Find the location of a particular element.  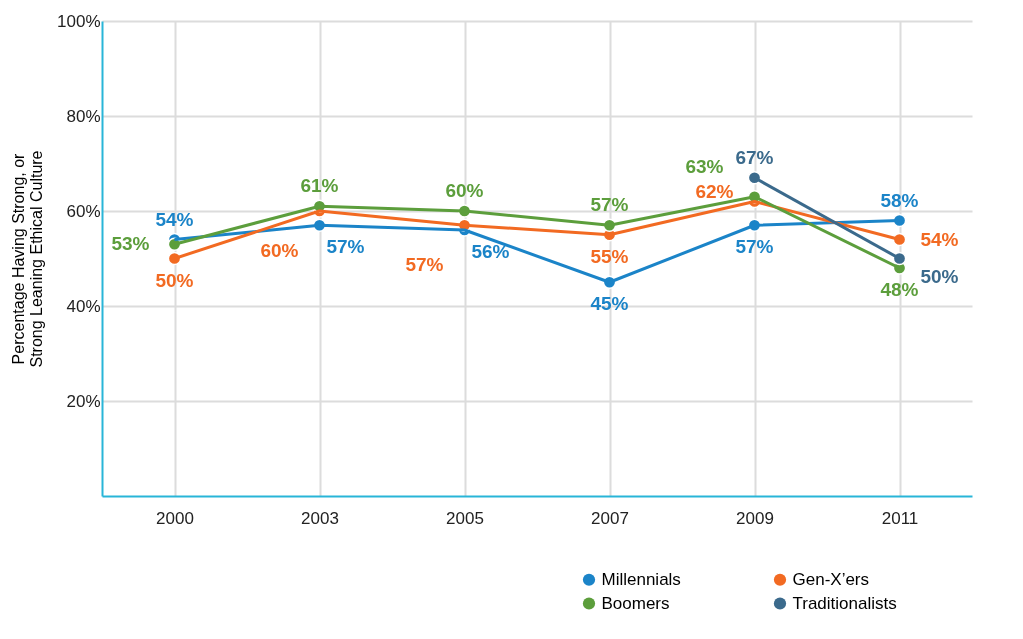

x-tick-label: 2000 is located at coordinates (175, 518).